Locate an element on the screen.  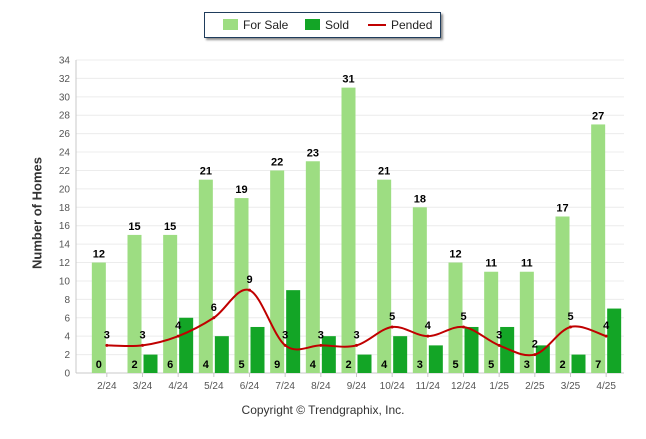
x-tick-label: 11/24 is located at coordinates (428, 386).